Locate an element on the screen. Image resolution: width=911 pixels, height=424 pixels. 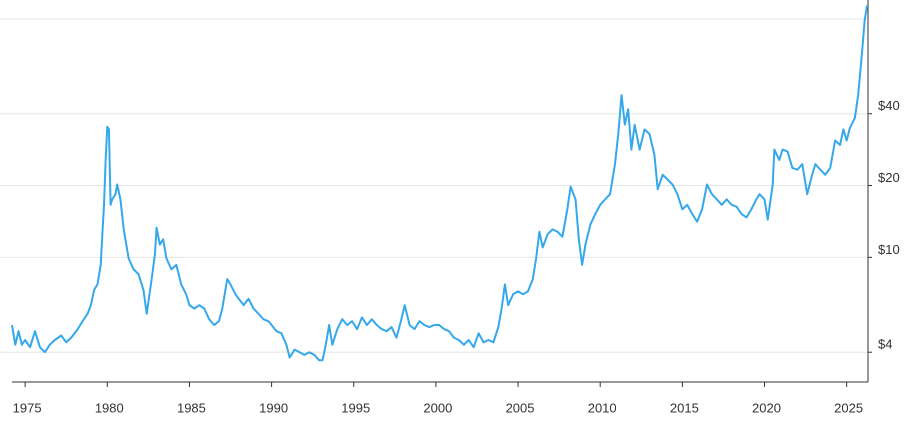
x-tick-label: 2000 is located at coordinates (437, 407).